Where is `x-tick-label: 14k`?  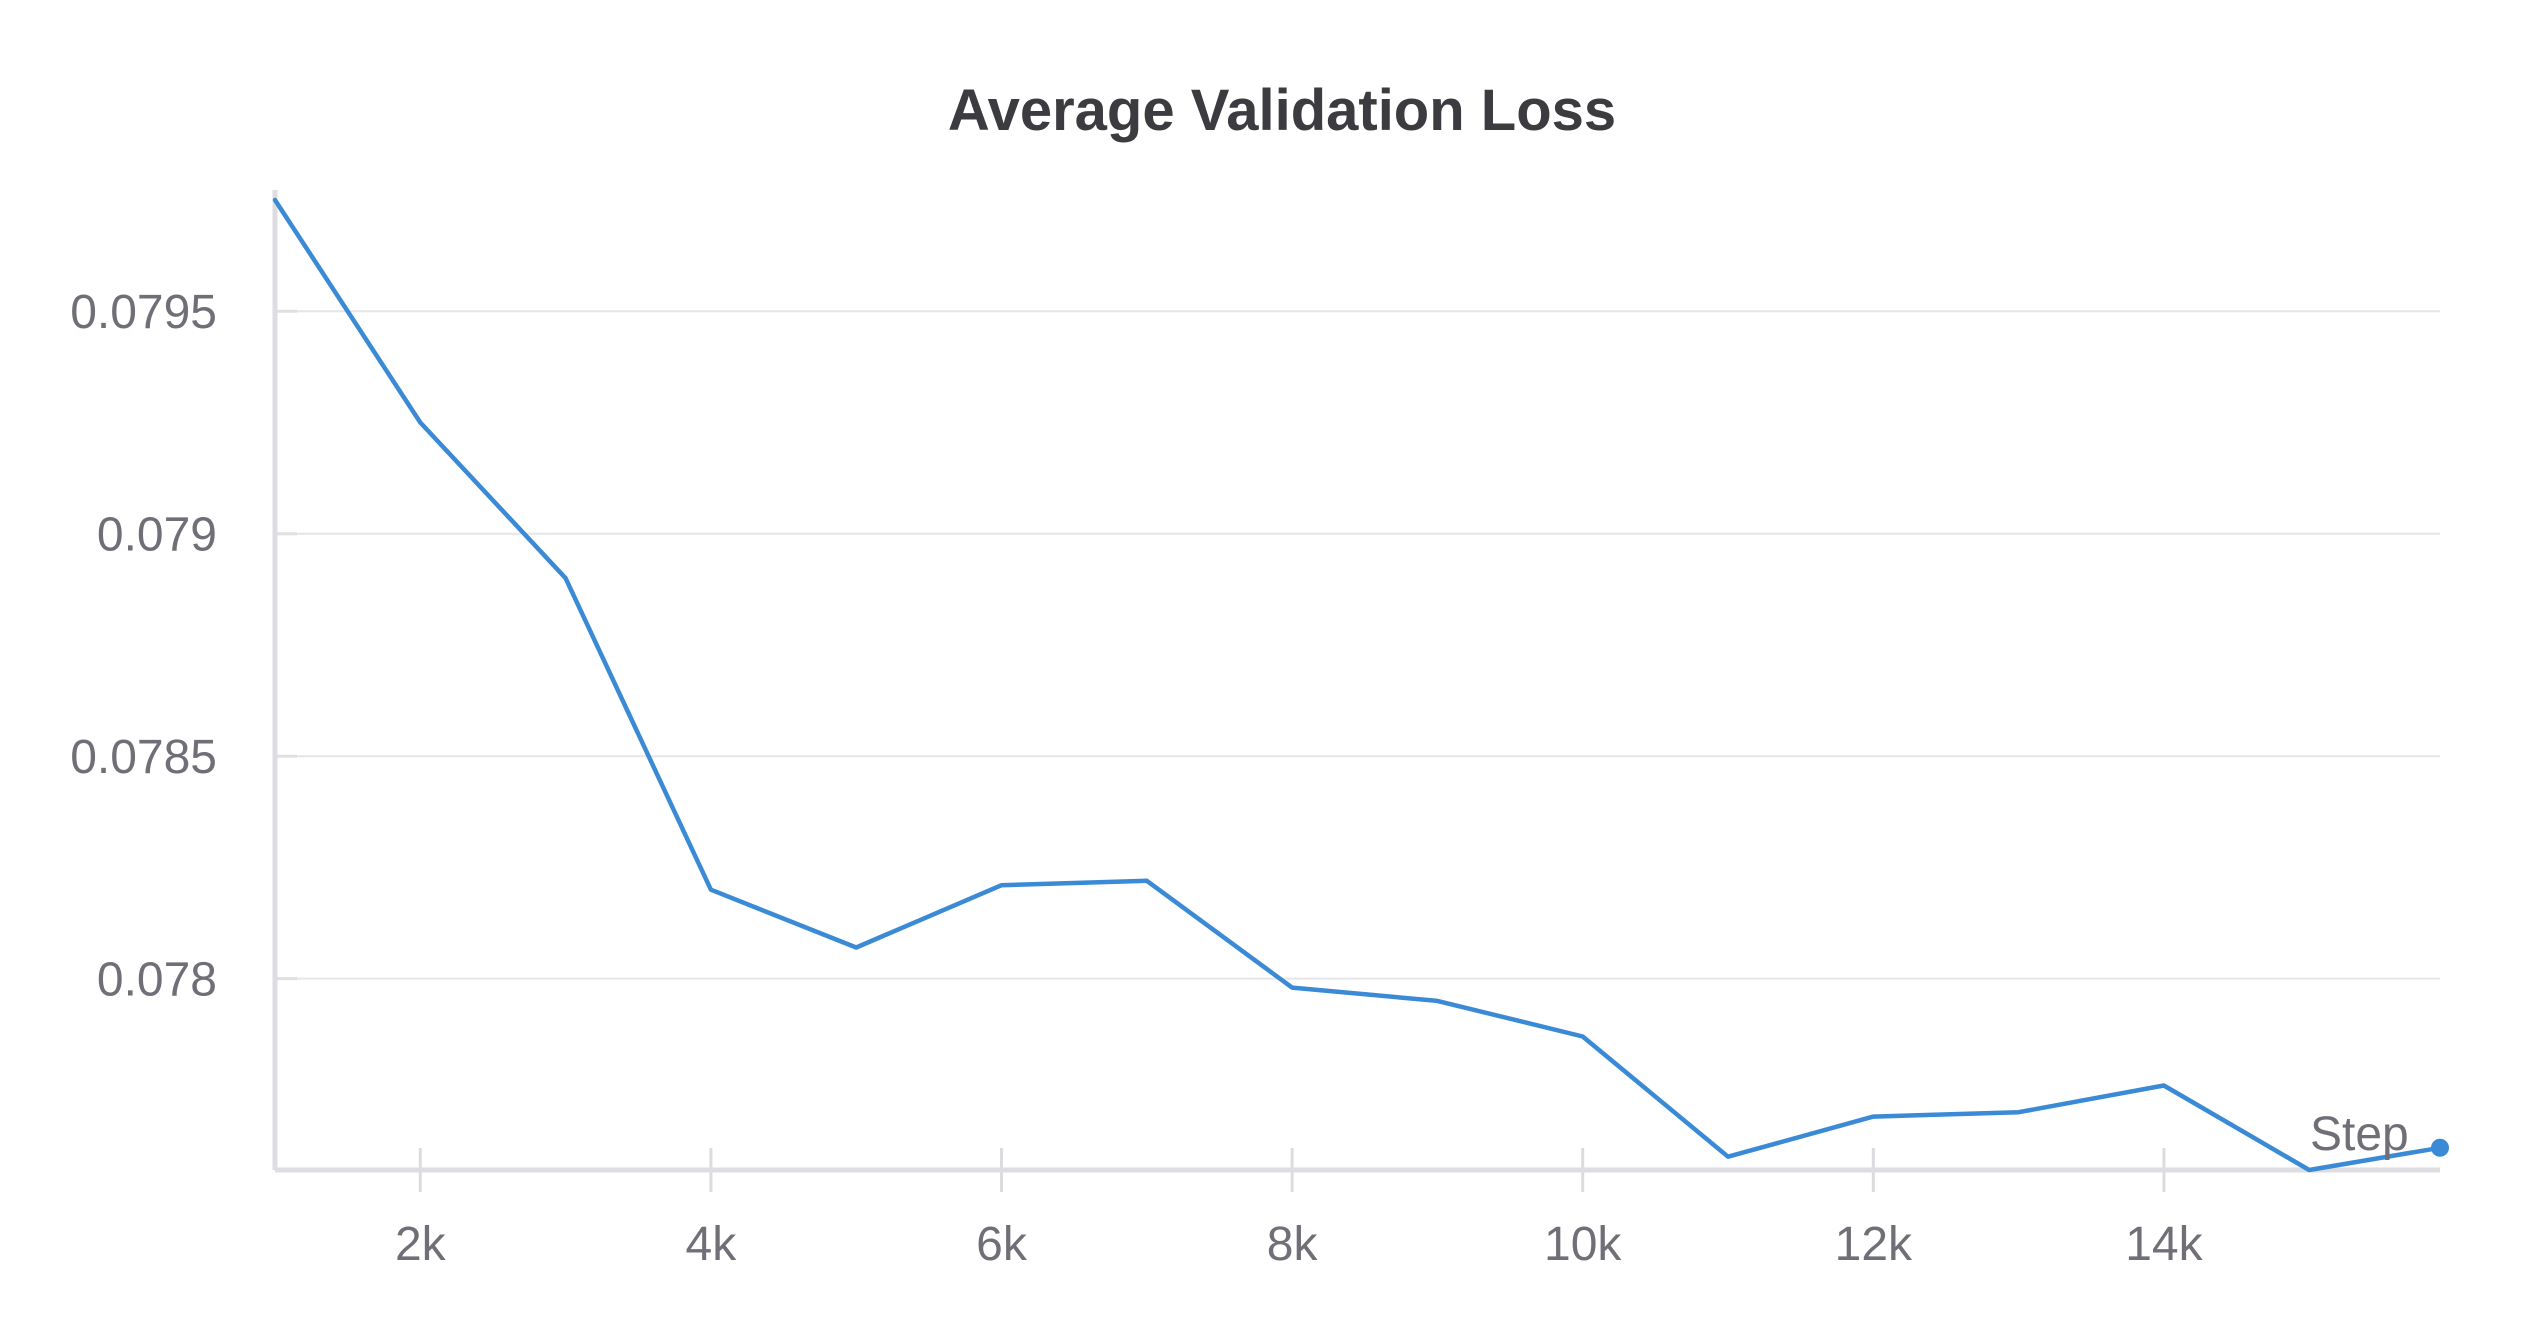
x-tick-label: 14k is located at coordinates (2164, 1244).